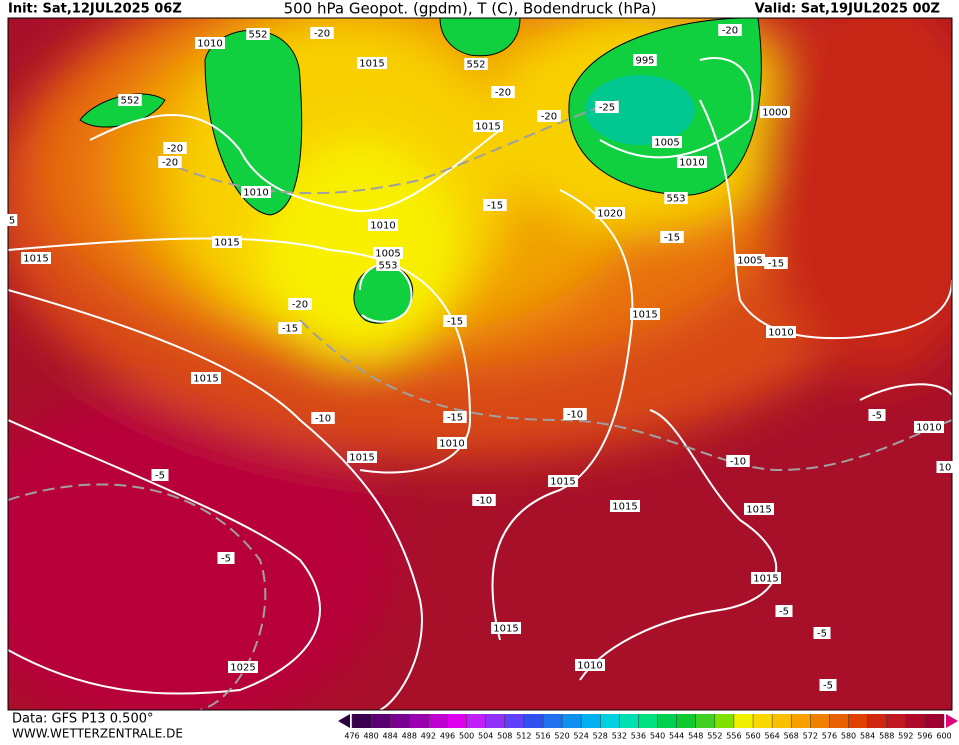 The height and width of the screenshot is (745, 959). Describe the element at coordinates (905, 736) in the screenshot. I see `colorbar-label: 592` at that location.